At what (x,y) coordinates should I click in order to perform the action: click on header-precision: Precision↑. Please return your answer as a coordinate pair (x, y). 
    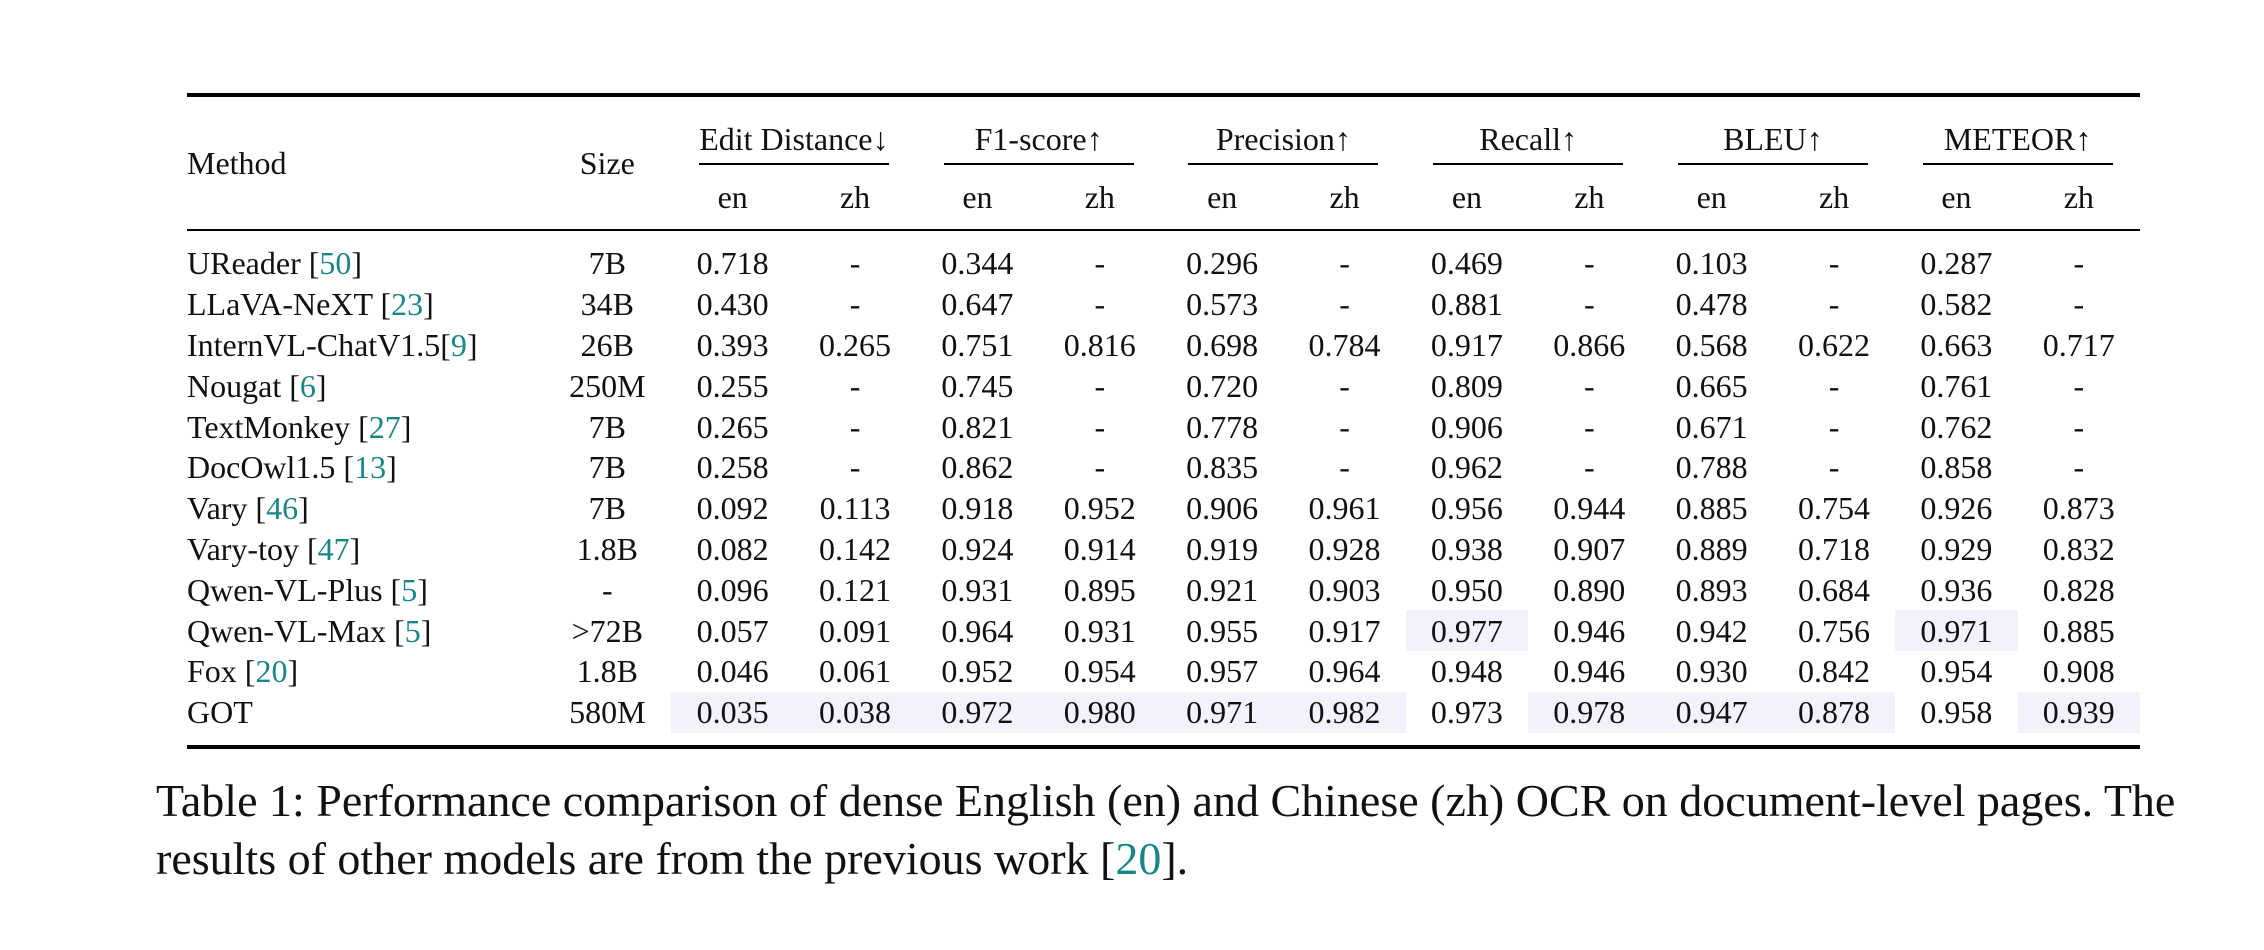
    Looking at the image, I should click on (1283, 131).